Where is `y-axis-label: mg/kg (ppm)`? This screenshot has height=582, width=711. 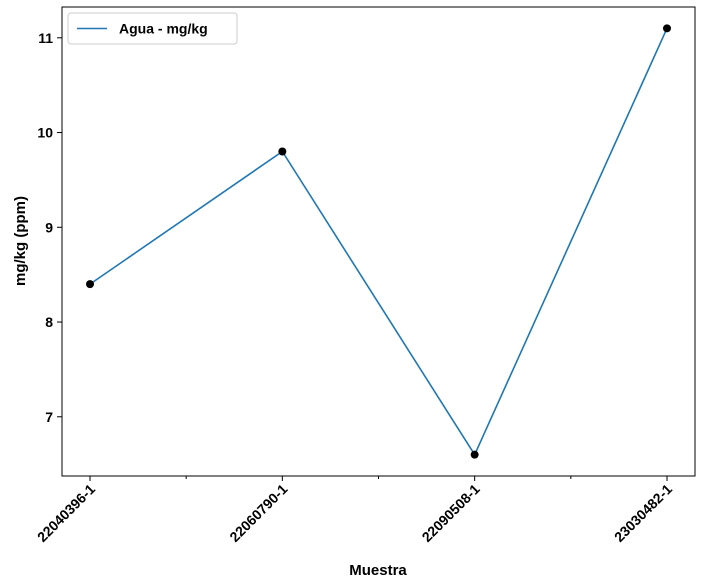
y-axis-label: mg/kg (ppm) is located at coordinates (20, 241).